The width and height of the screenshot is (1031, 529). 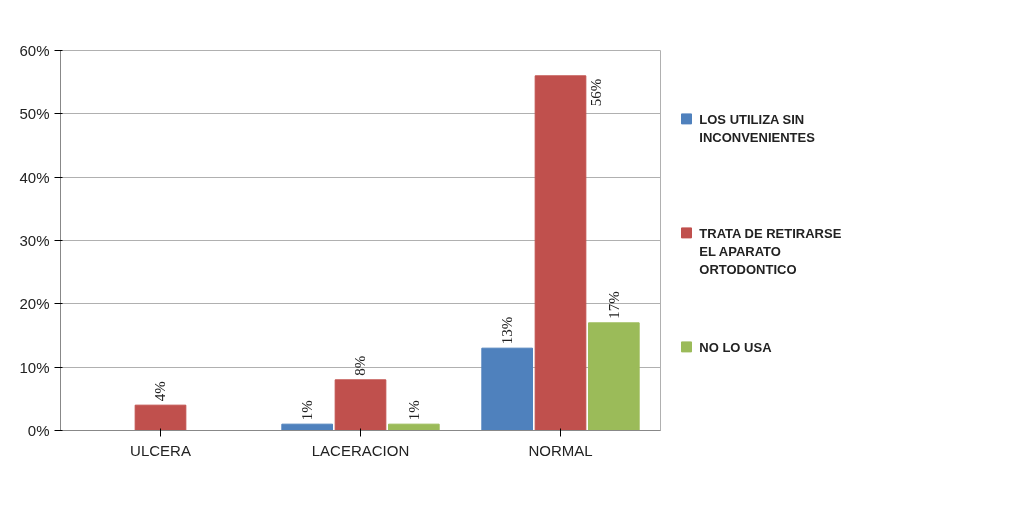 I want to click on data-label: 17%, so click(x=613, y=305).